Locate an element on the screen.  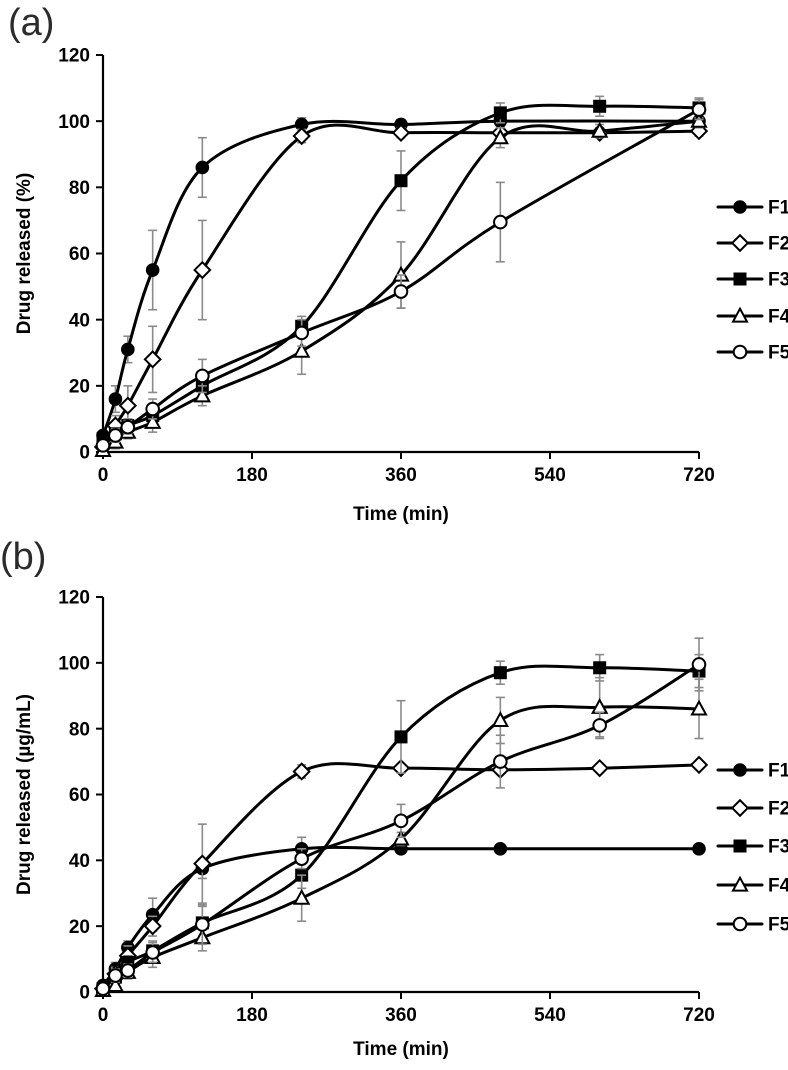
y-axis-title: Drug released (µg/mL) is located at coordinates (24, 794).